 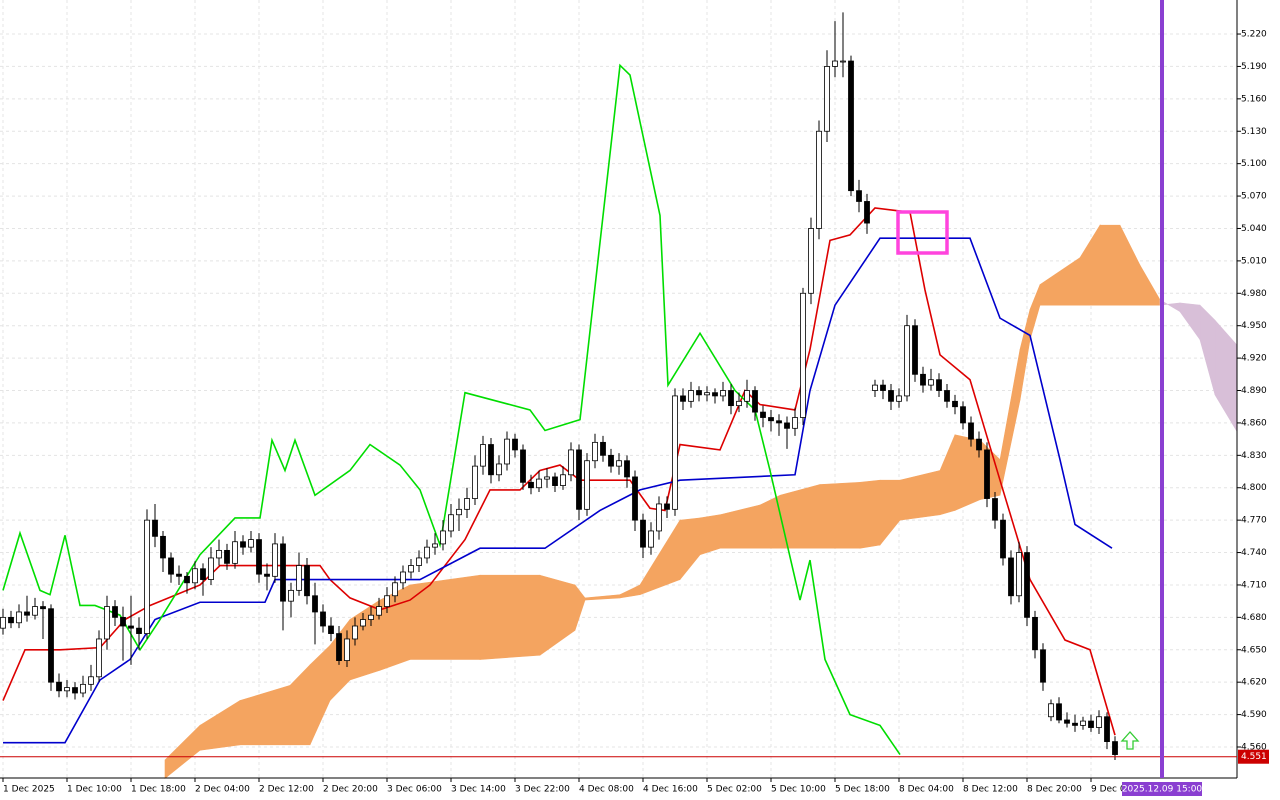 I want to click on y-tick-label: 4.830, so click(x=1254, y=456).